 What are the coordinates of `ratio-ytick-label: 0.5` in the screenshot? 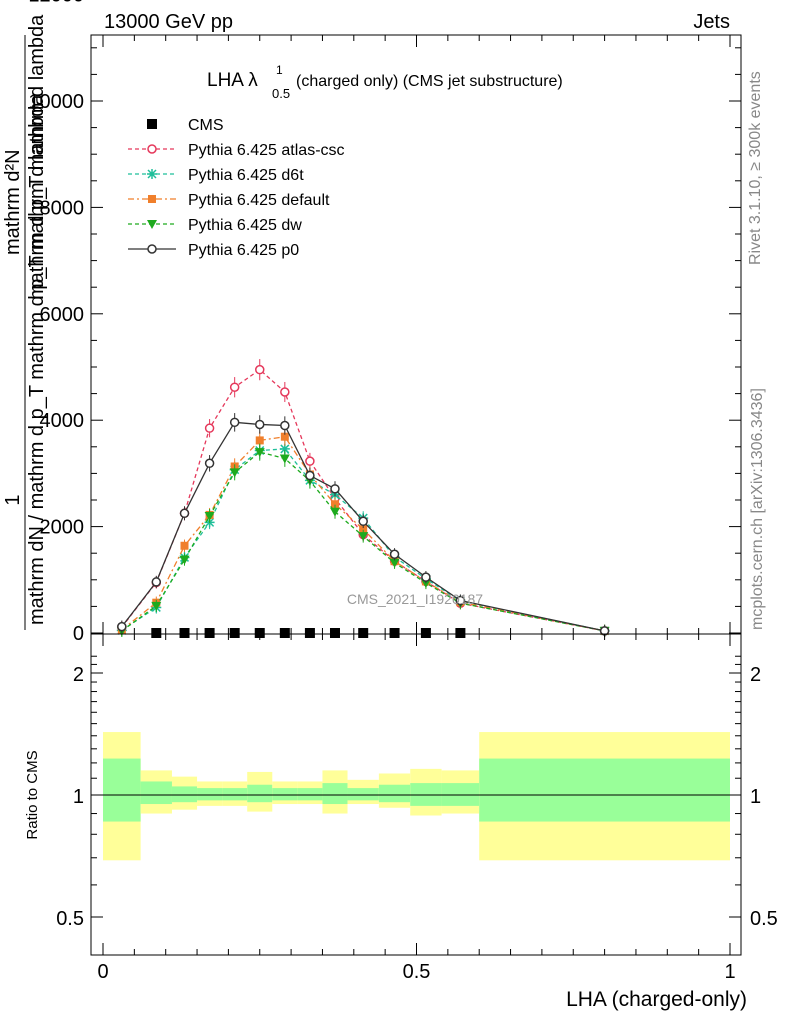 It's located at (70, 919).